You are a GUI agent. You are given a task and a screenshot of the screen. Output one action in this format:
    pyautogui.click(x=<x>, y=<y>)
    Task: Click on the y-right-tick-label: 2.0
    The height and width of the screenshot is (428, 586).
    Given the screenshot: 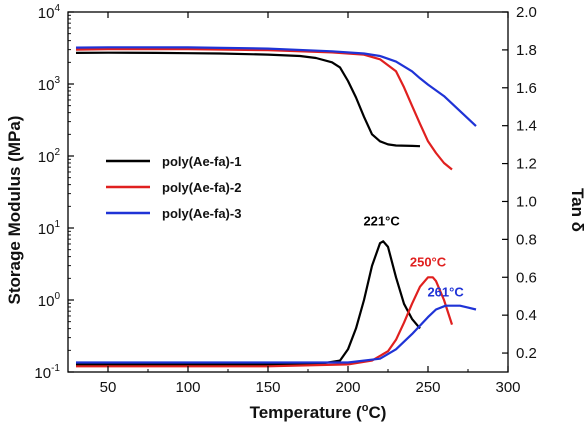 What is the action you would take?
    pyautogui.click(x=526, y=12)
    